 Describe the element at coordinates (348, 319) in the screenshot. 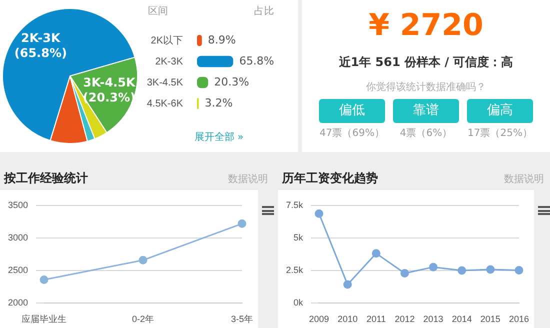

I see `x-tick-label: 2010` at that location.